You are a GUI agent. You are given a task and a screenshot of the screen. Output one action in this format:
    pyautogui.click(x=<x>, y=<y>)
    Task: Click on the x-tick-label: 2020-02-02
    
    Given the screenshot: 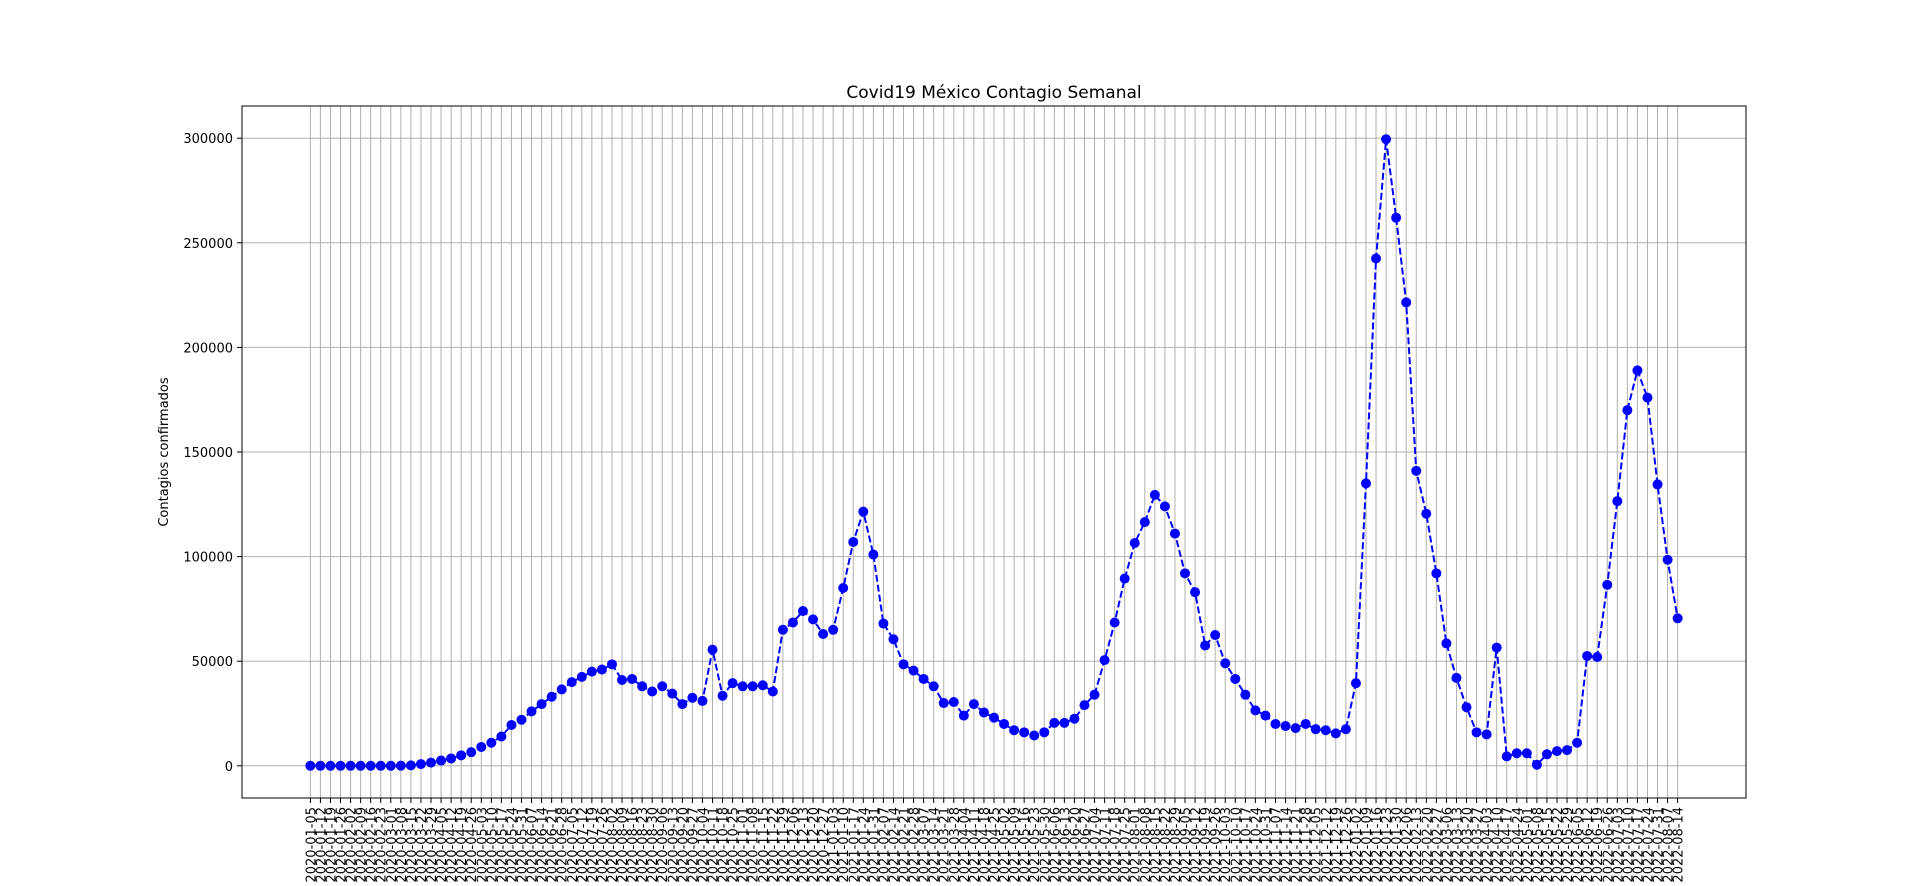 What is the action you would take?
    pyautogui.click(x=352, y=845)
    